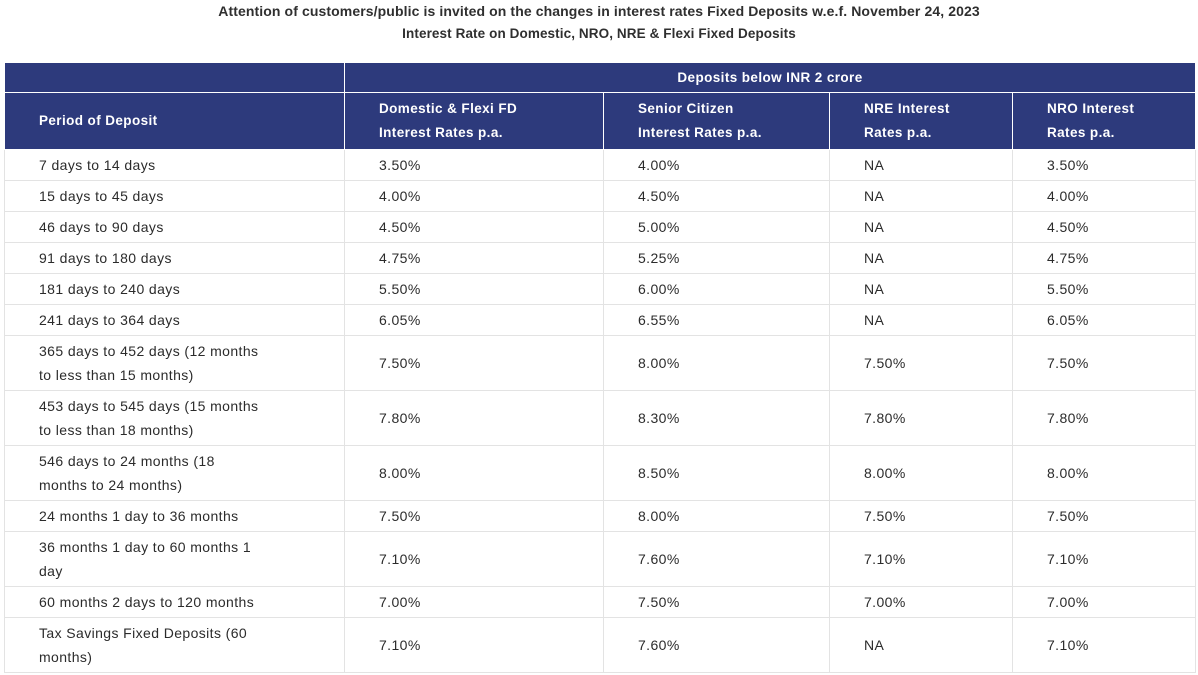 The width and height of the screenshot is (1198, 675). What do you see at coordinates (1104, 227) in the screenshot?
I see `nro-rate-cell: 4.50%` at bounding box center [1104, 227].